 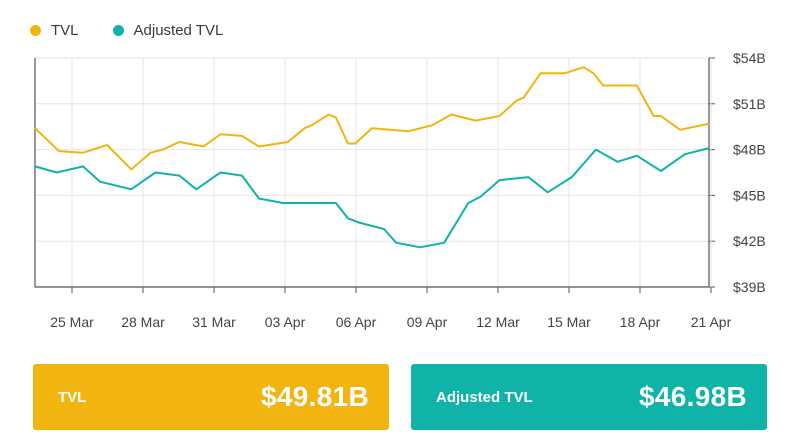 What do you see at coordinates (118, 30) in the screenshot?
I see `legend-dot-adjusted-tvl` at bounding box center [118, 30].